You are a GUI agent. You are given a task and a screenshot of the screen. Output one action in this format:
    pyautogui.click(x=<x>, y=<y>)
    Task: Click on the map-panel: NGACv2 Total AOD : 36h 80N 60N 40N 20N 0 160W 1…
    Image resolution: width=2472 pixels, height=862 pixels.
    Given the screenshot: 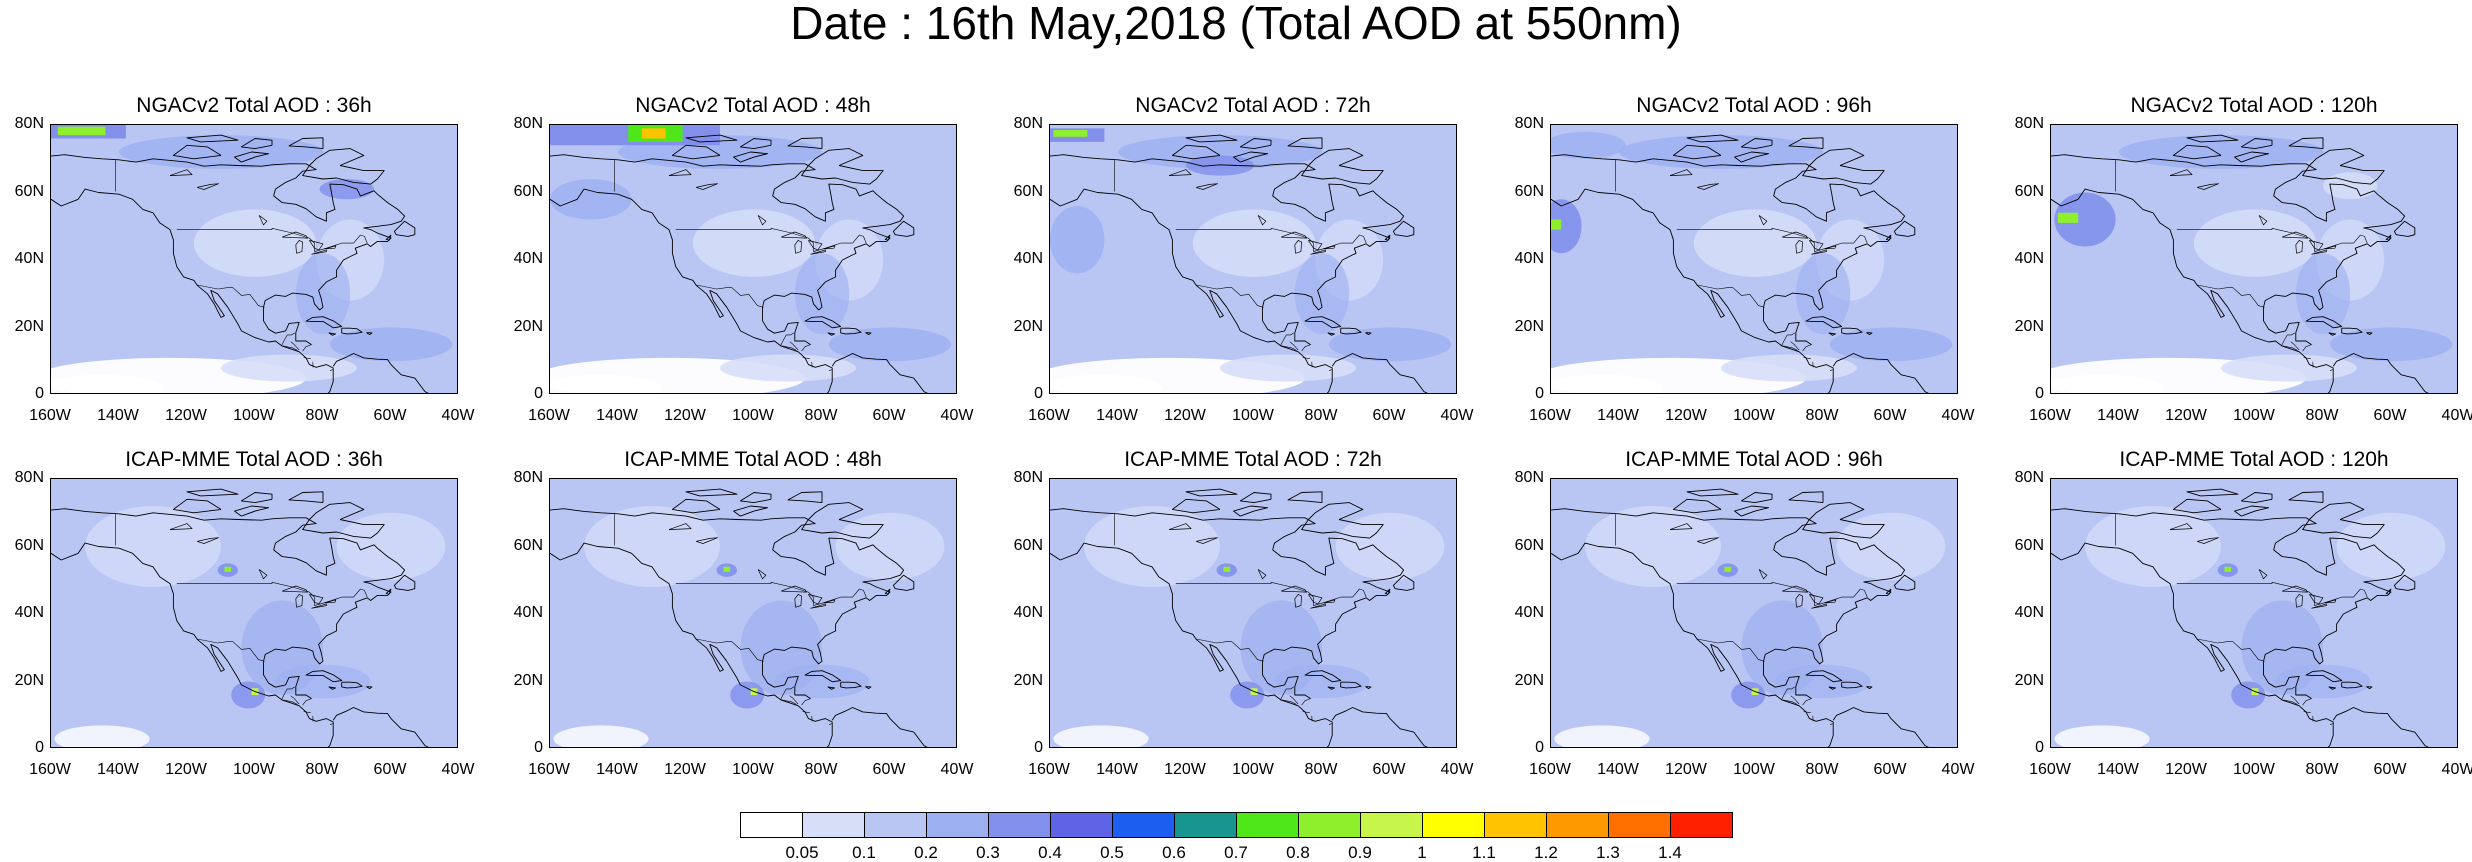 What is the action you would take?
    pyautogui.click(x=245, y=259)
    